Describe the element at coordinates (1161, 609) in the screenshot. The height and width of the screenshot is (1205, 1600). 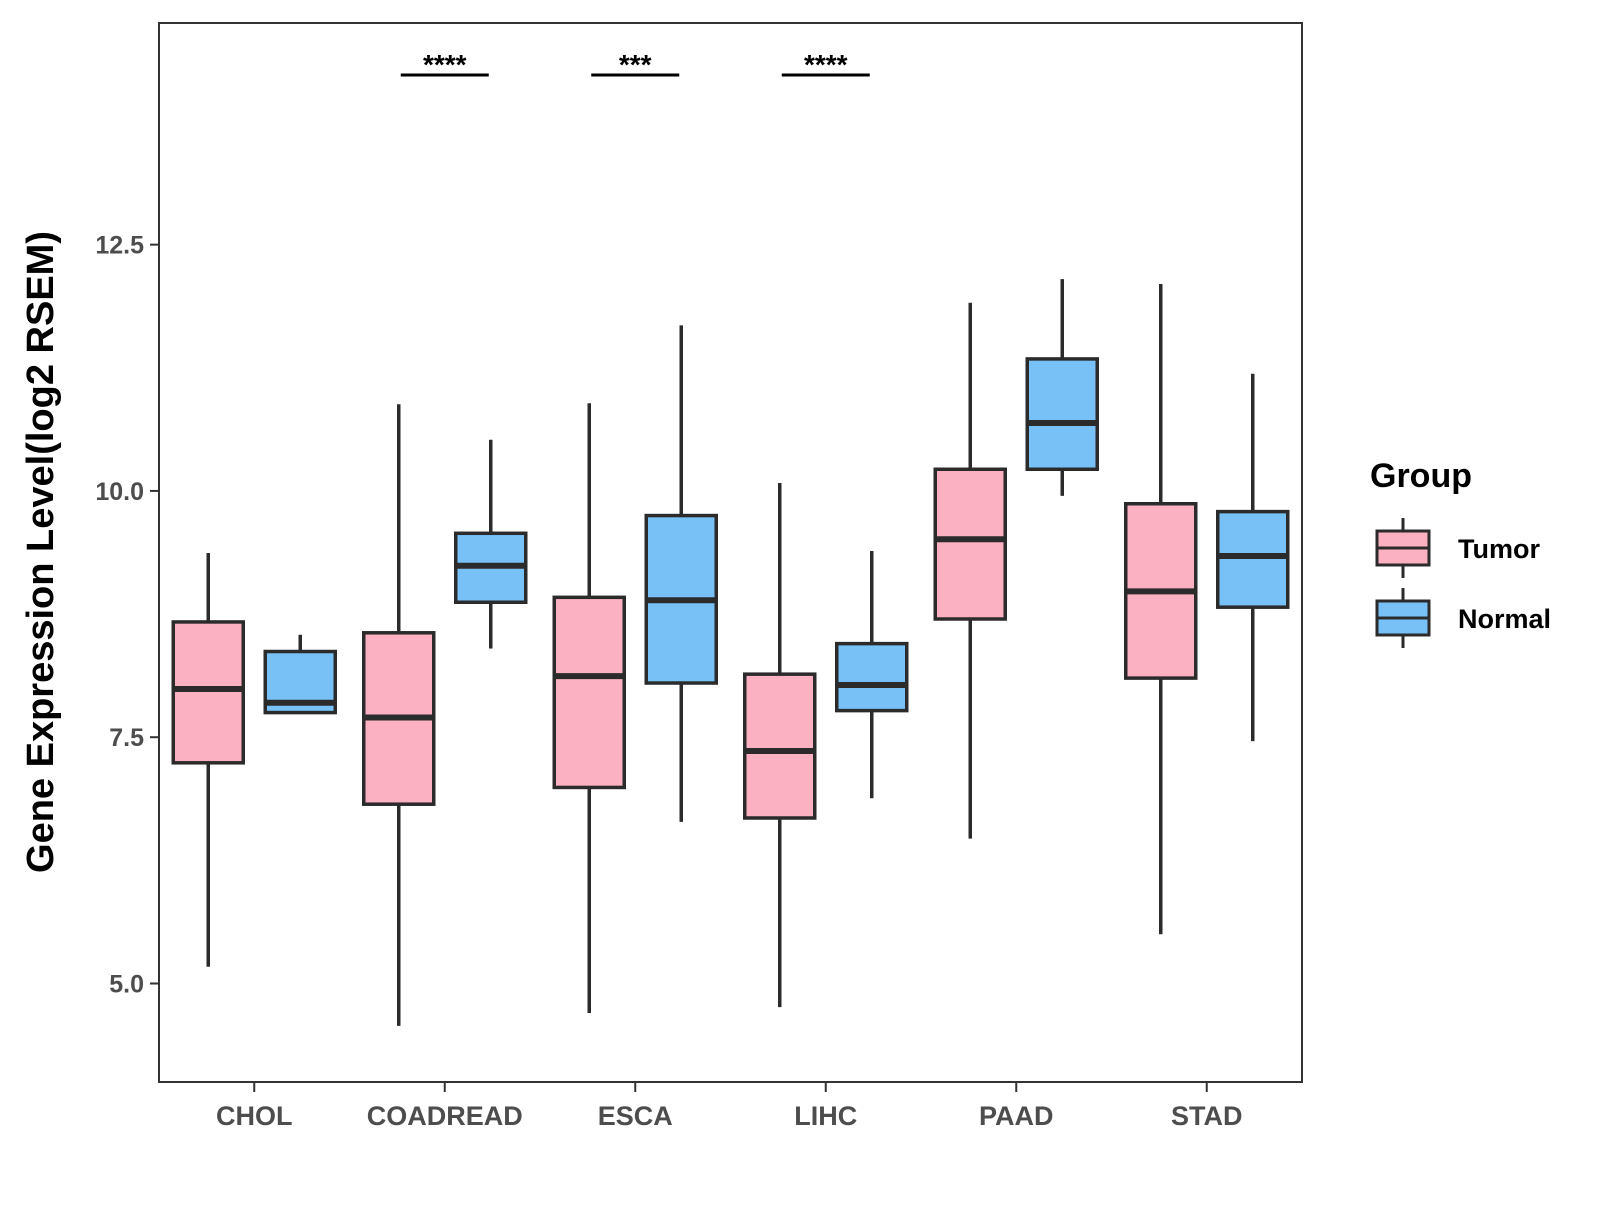
I see `box-tumor-stad` at that location.